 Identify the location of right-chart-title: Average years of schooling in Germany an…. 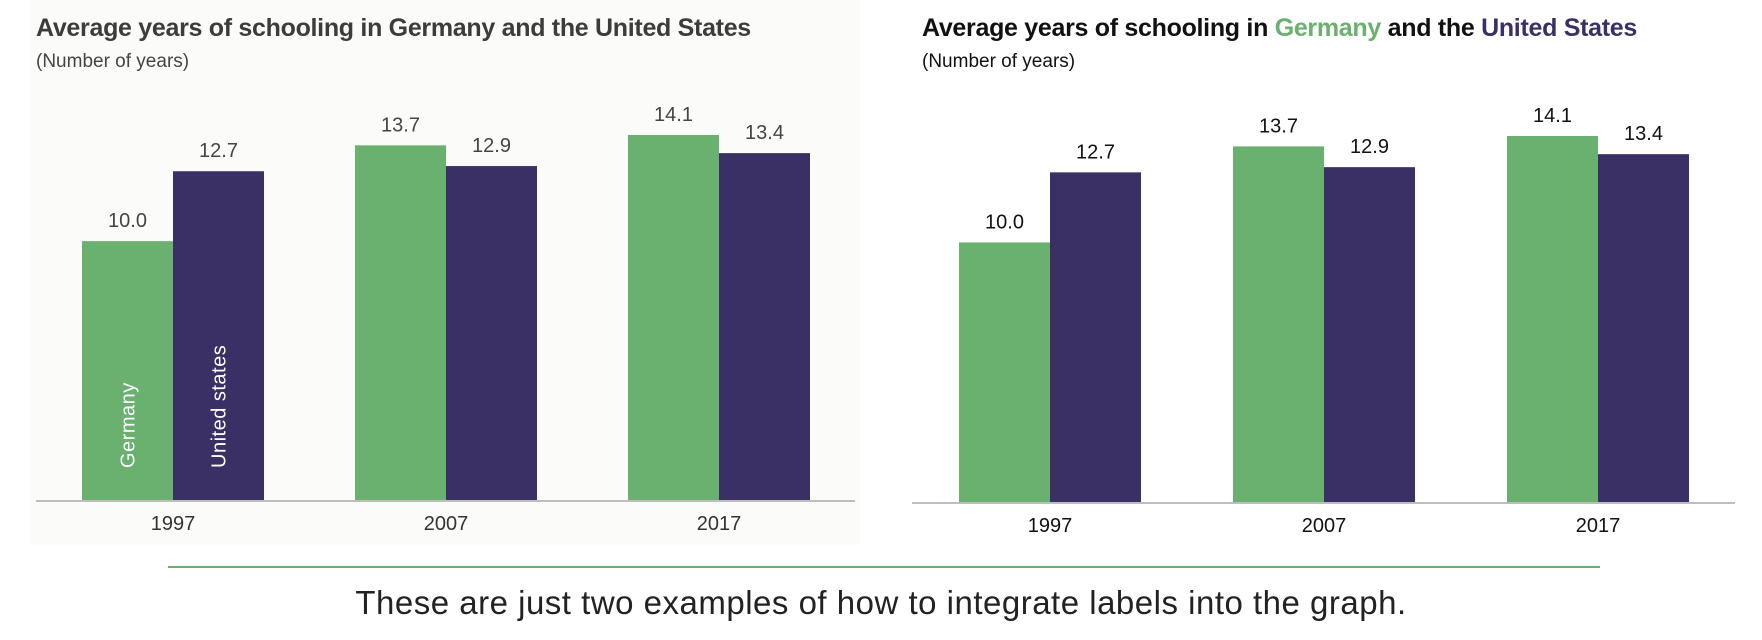
(1279, 28).